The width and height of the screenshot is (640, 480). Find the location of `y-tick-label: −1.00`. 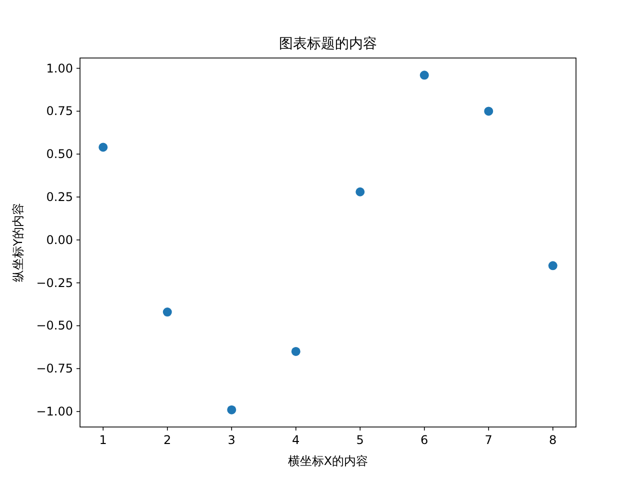

y-tick-label: −1.00 is located at coordinates (54, 411).